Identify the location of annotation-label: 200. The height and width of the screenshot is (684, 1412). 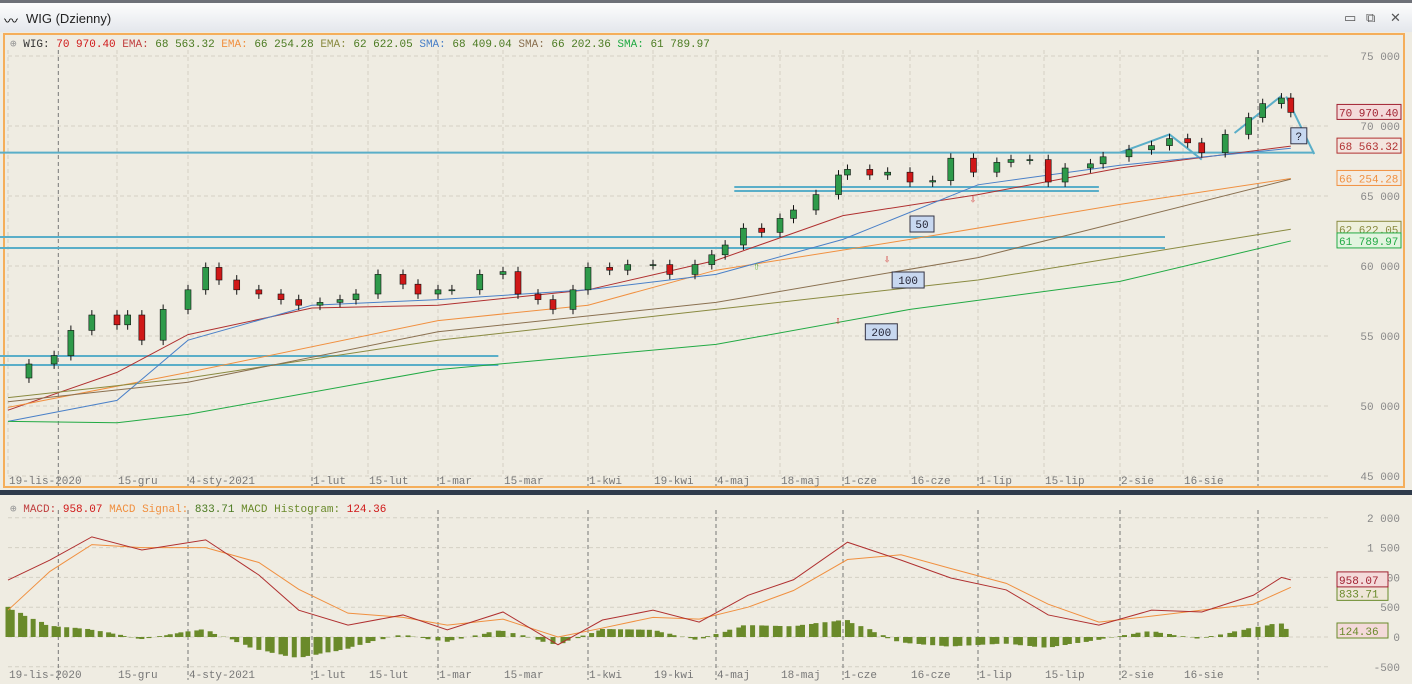
(881, 334).